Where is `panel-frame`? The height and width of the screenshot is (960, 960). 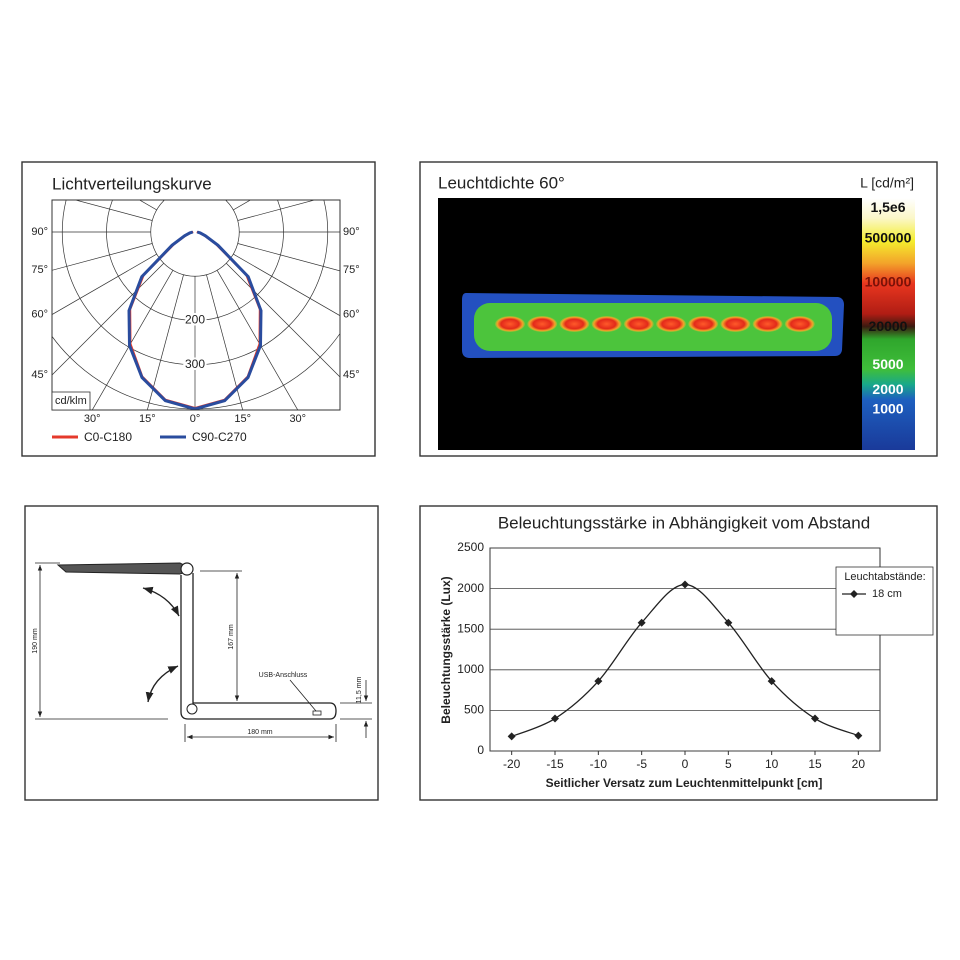 panel-frame is located at coordinates (201, 653).